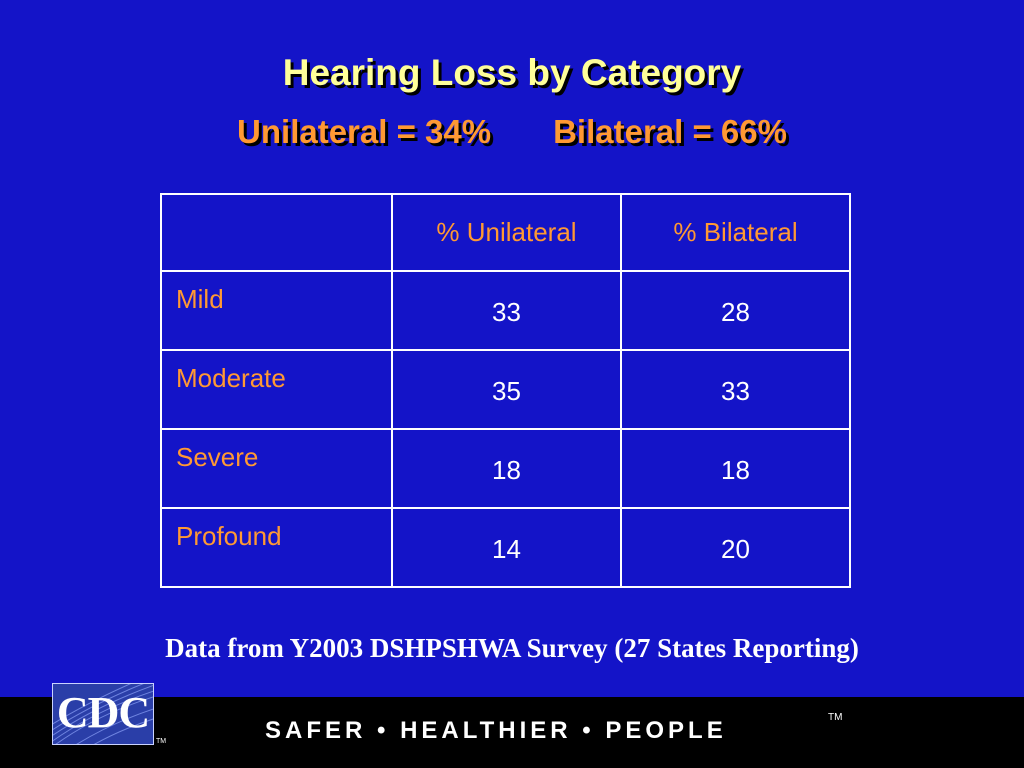  Describe the element at coordinates (276, 310) in the screenshot. I see `row-label-mild: Mild` at that location.